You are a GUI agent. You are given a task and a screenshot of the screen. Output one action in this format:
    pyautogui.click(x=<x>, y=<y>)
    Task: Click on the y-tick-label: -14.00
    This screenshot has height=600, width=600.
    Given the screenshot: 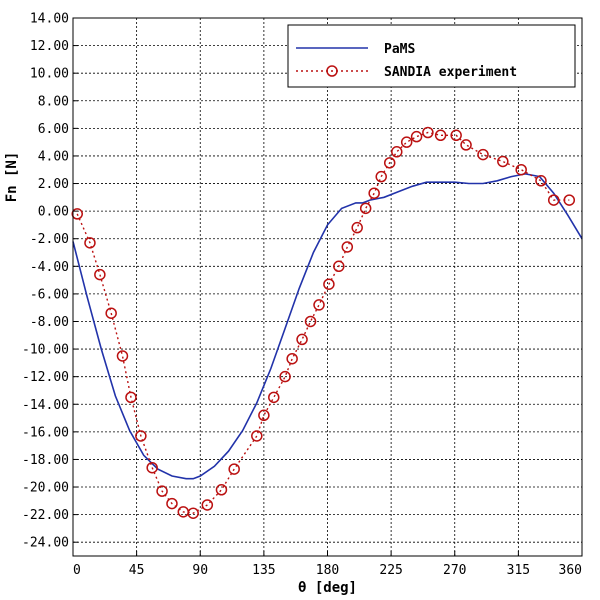 What is the action you would take?
    pyautogui.click(x=45, y=405)
    